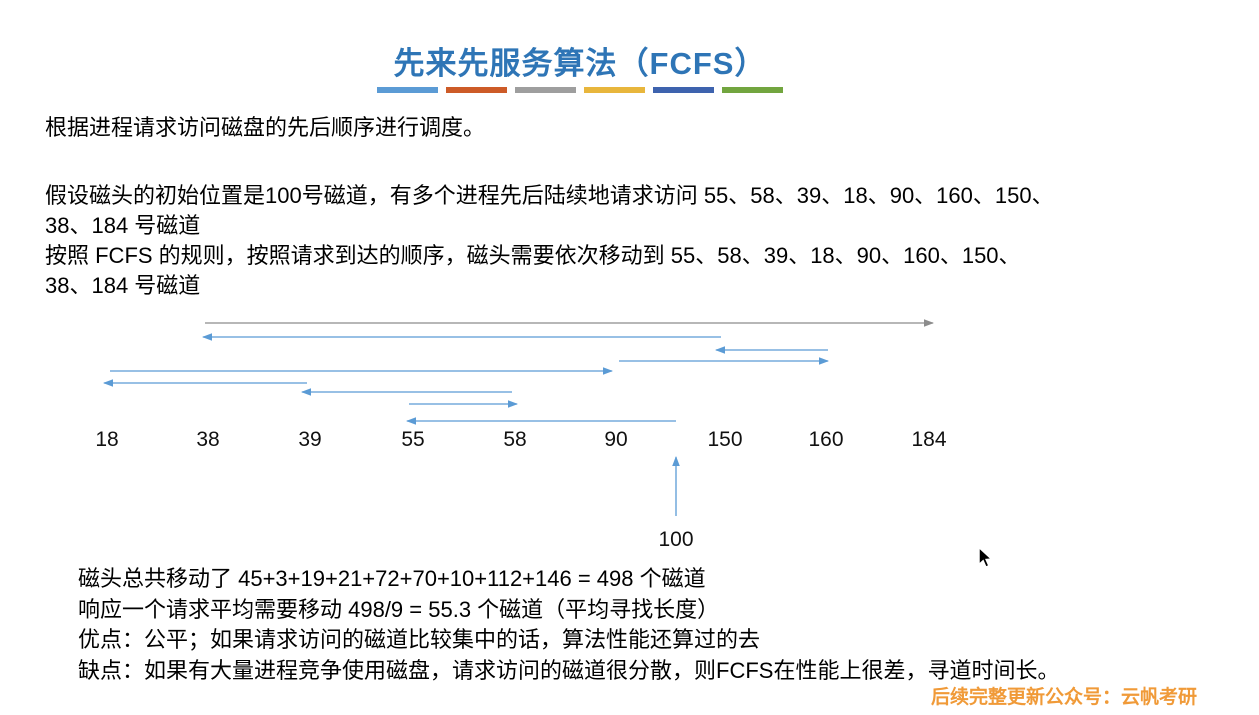 This screenshot has width=1259, height=715. I want to click on movement-arrow-150-to-38-head, so click(207, 337).